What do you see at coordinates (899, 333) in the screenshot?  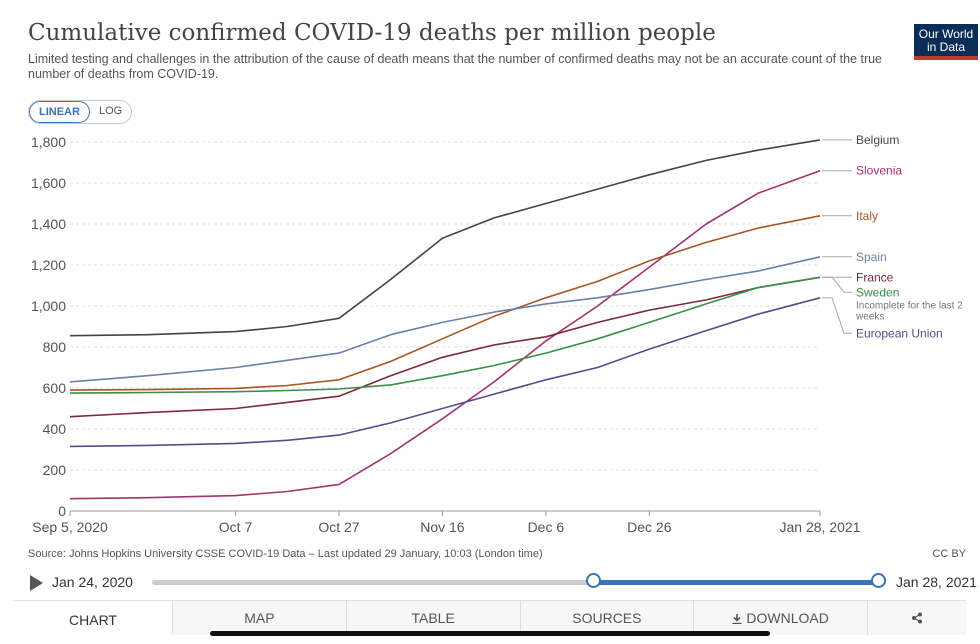 I see `legend-label: European Union` at bounding box center [899, 333].